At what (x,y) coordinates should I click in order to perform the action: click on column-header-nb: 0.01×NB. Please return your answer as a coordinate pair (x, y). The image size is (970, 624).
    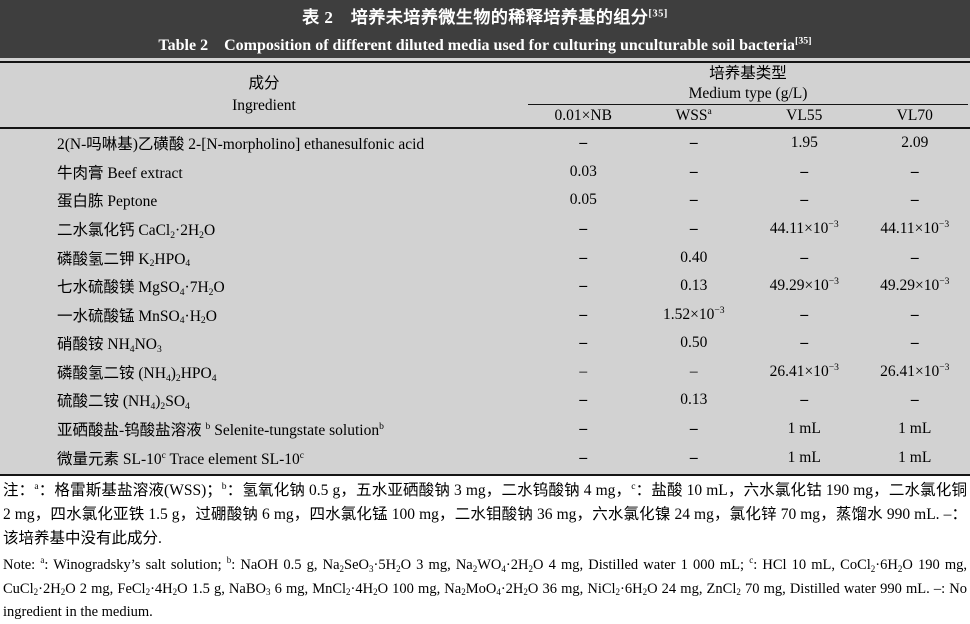
    Looking at the image, I should click on (583, 115).